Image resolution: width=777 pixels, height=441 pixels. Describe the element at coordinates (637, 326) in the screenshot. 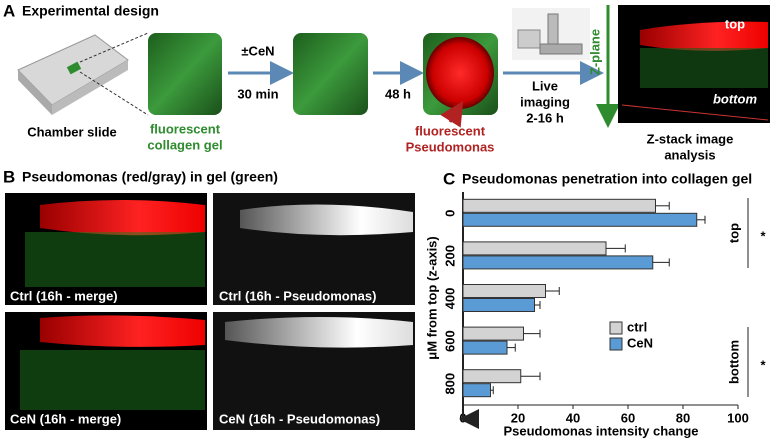

I see `legend-label: ctrl` at that location.